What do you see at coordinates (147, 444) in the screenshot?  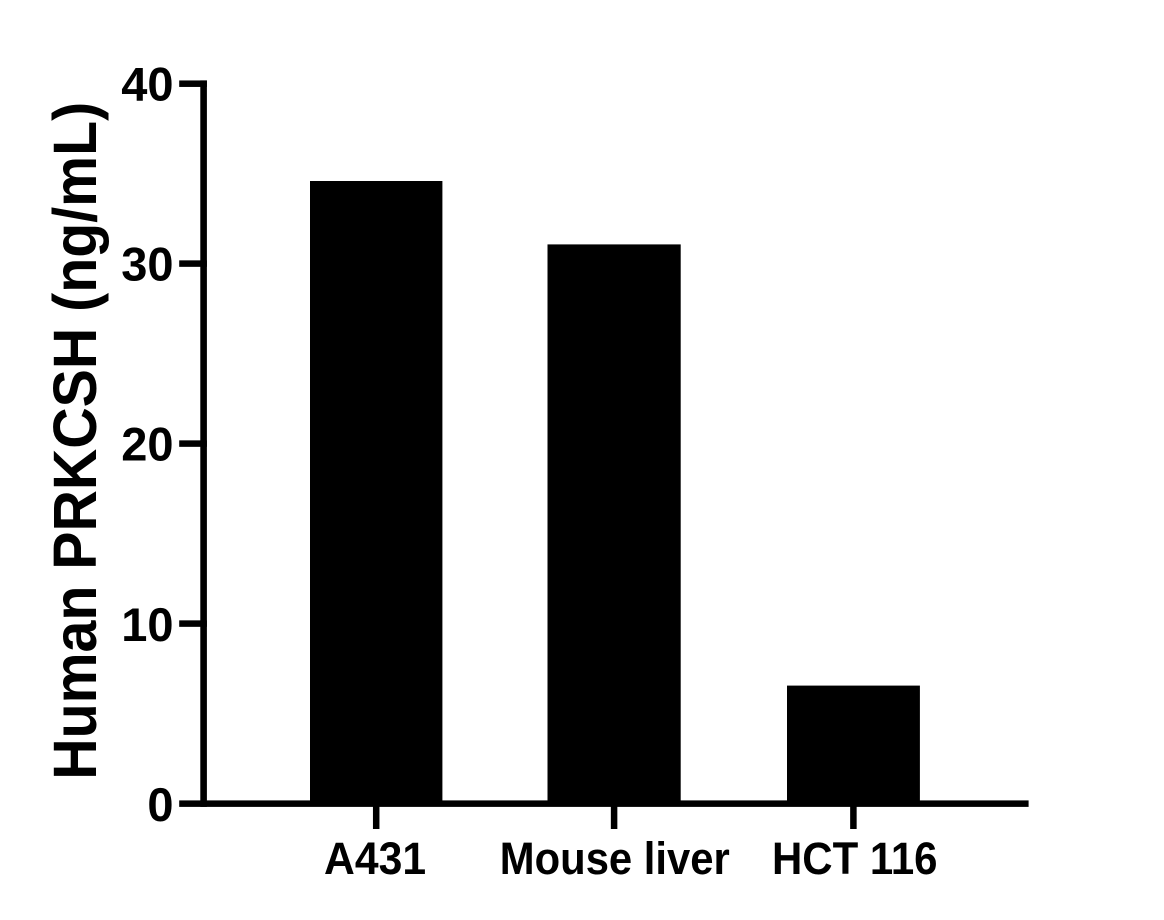 I see `svg-text: 20` at bounding box center [147, 444].